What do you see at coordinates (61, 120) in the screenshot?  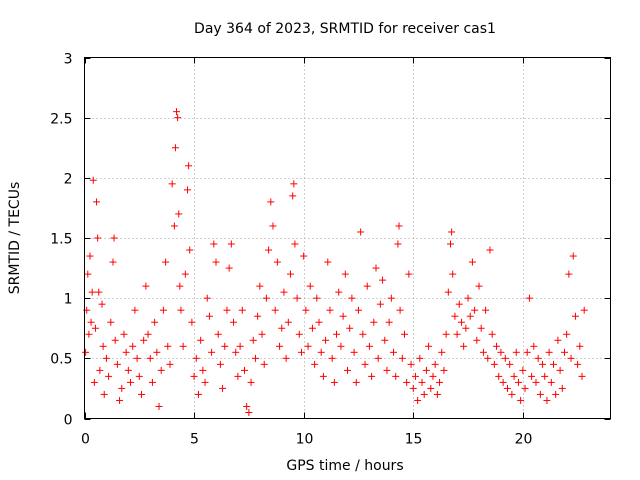 I see `y-tick-label: 2.5` at bounding box center [61, 120].